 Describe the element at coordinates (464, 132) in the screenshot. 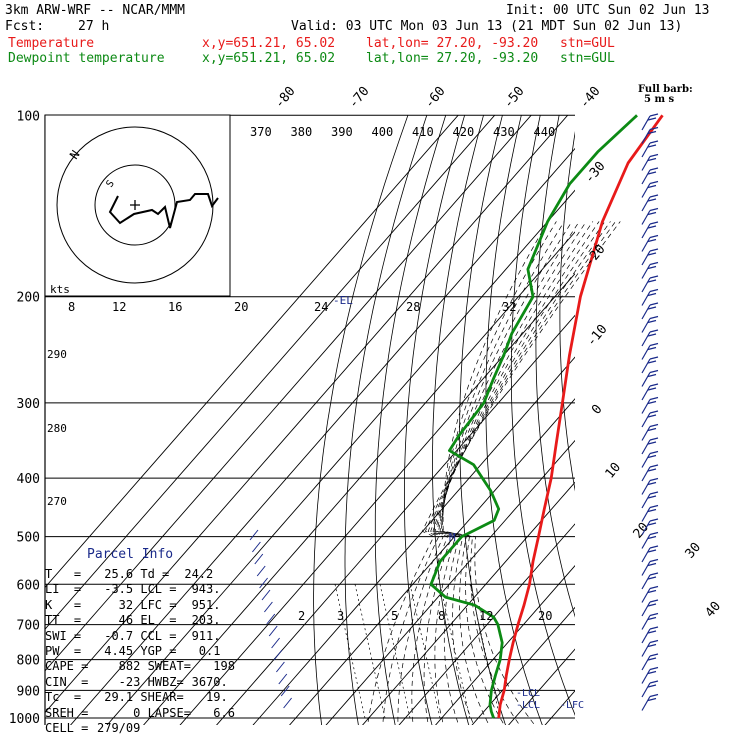

I see `theta-label: 420` at that location.